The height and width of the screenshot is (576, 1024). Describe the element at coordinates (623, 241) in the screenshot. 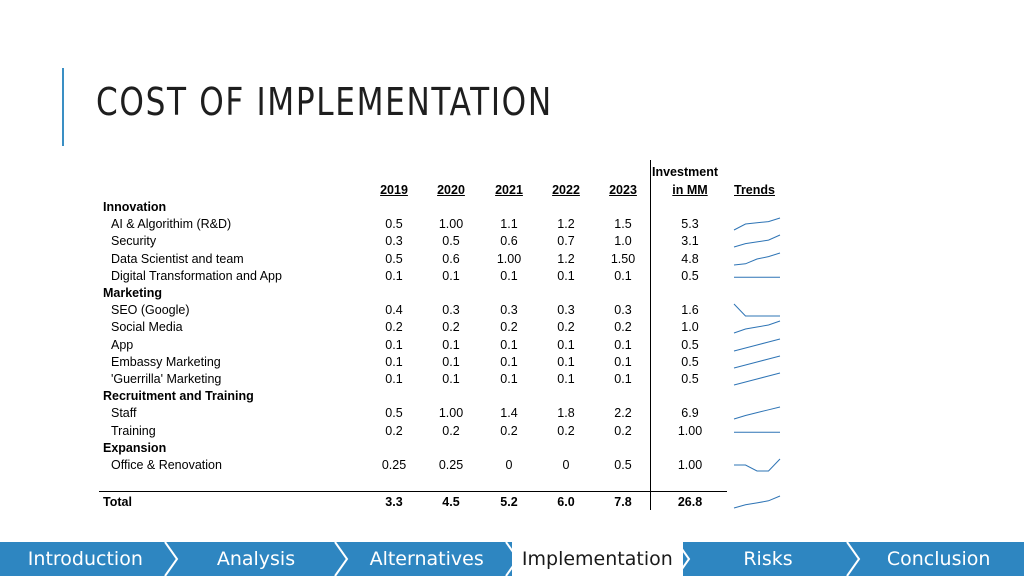

I see `row-value: 1.0` at that location.